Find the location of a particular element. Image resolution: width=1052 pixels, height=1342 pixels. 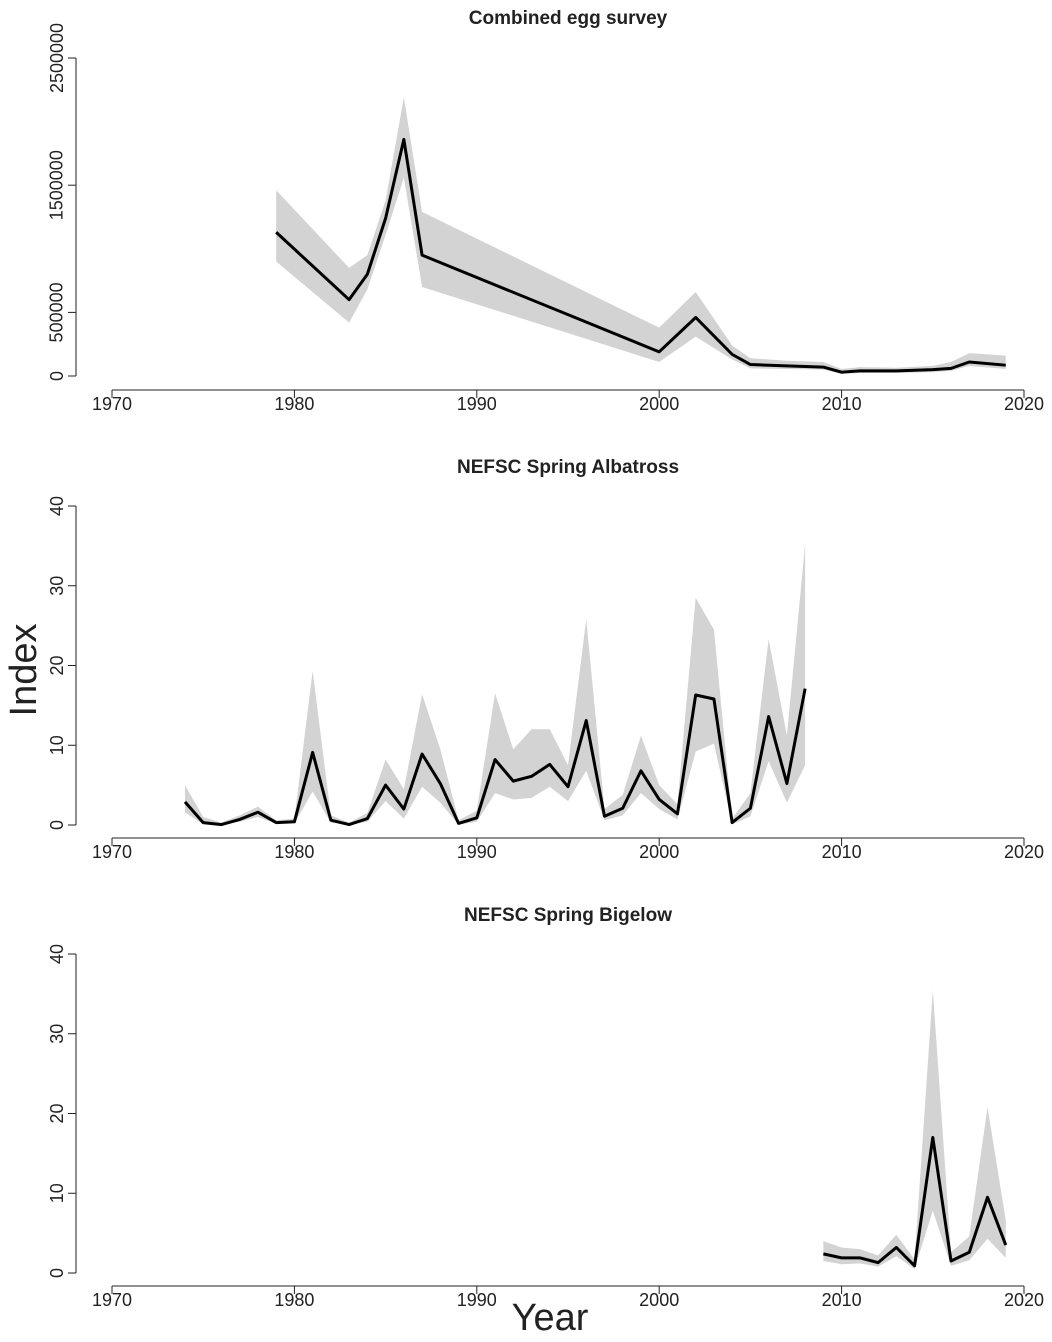

y-tick-label: 2500000 is located at coordinates (57, 58).